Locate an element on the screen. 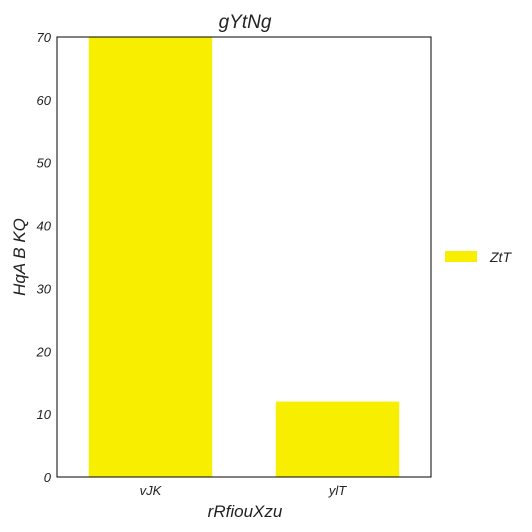 Image resolution: width=532 pixels, height=532 pixels. y-tick-label: 60 is located at coordinates (44, 100).